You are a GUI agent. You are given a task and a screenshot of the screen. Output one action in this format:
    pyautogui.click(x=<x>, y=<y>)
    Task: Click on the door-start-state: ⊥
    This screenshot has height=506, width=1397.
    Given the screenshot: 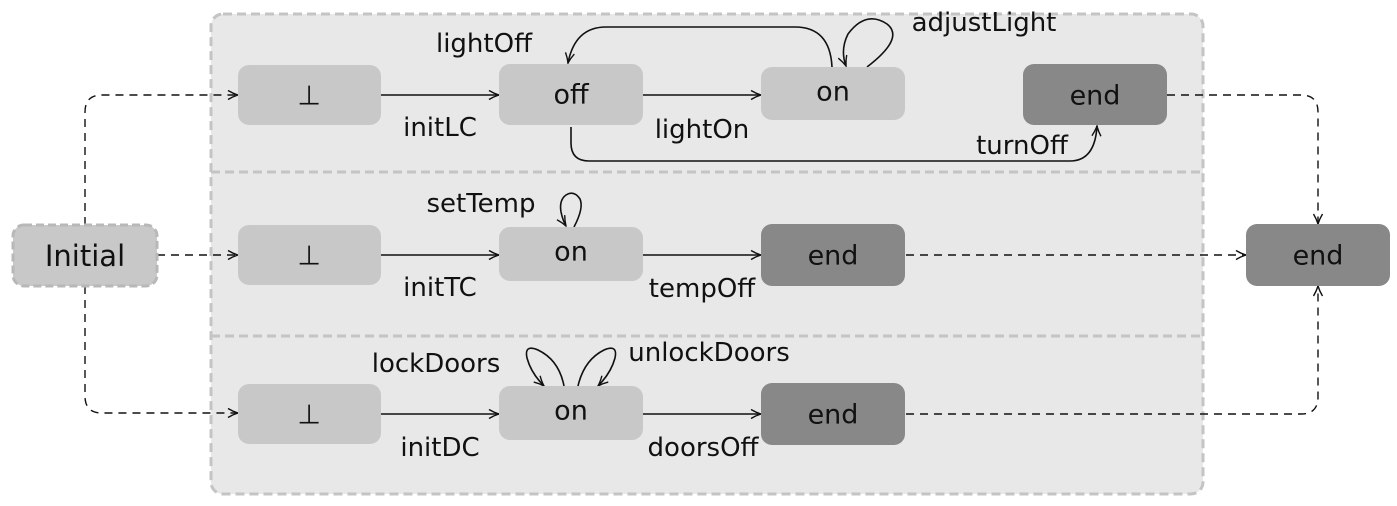 What is the action you would take?
    pyautogui.click(x=309, y=414)
    